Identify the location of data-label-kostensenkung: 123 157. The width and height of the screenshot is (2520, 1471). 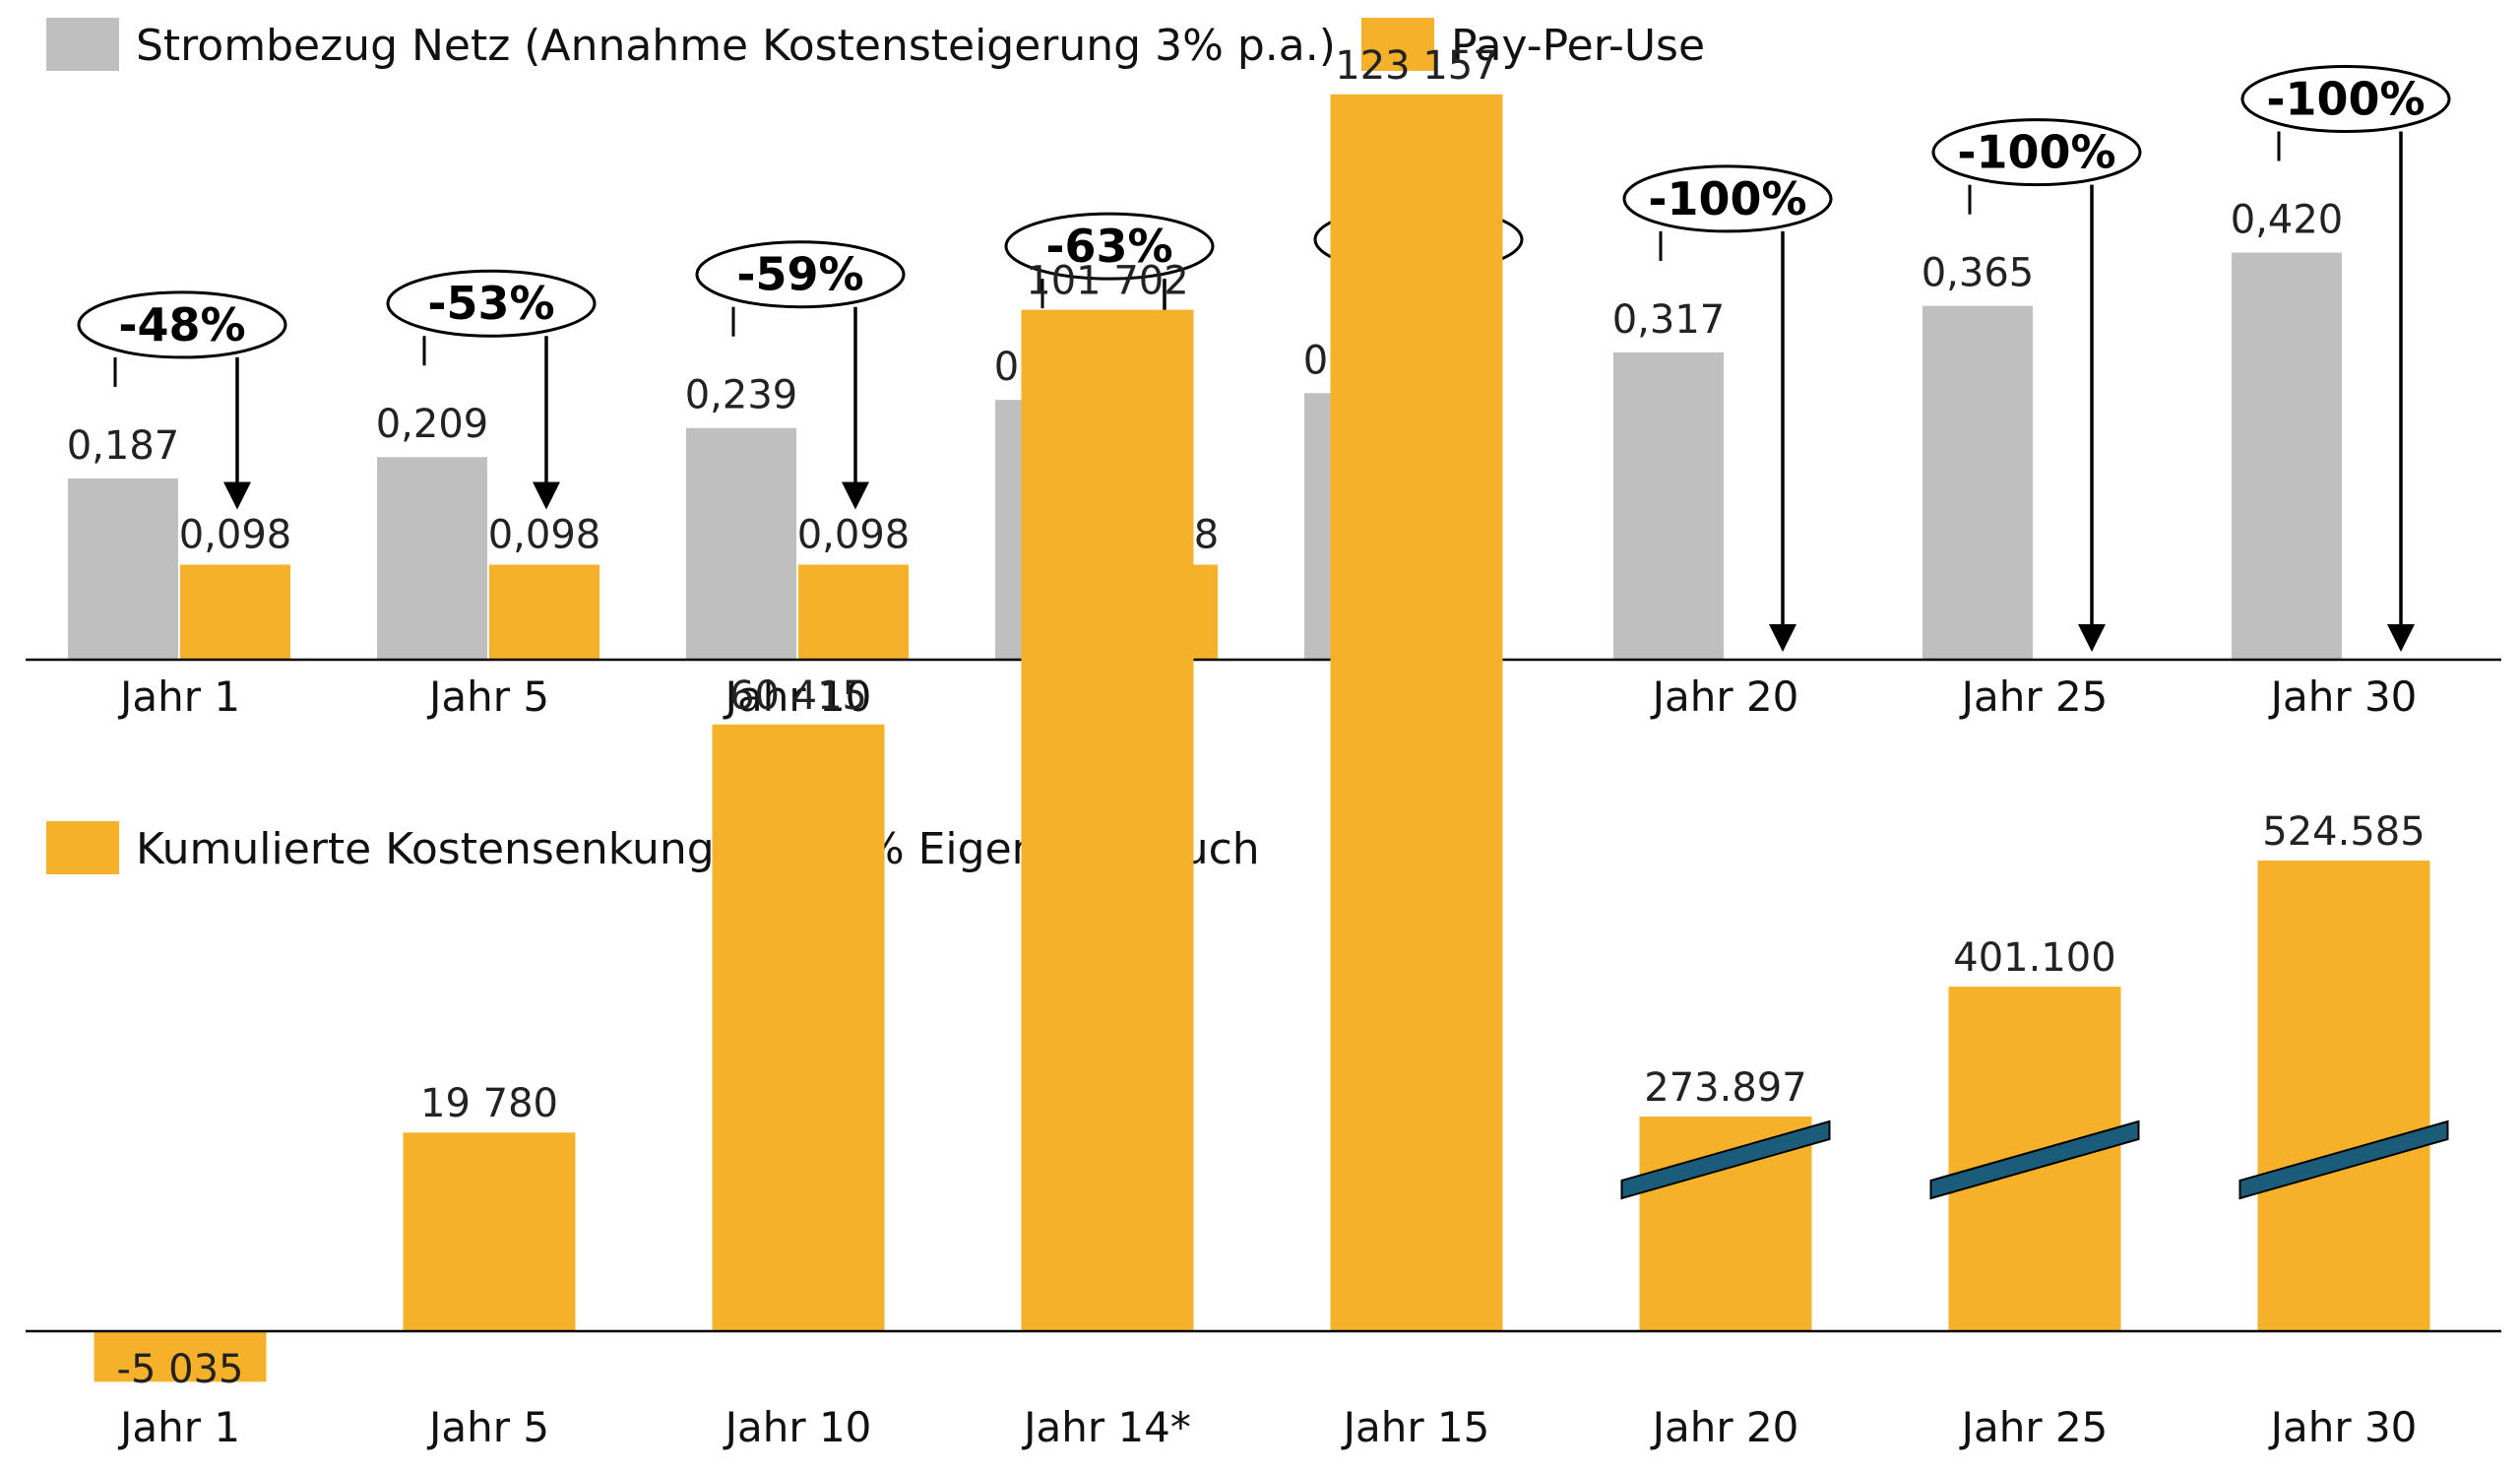
(1416, 66).